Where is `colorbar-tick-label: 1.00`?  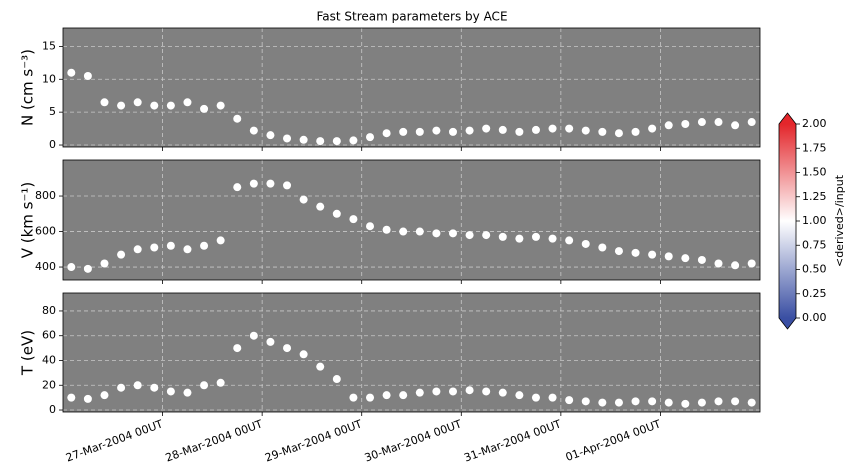 colorbar-tick-label: 1.00 is located at coordinates (814, 220).